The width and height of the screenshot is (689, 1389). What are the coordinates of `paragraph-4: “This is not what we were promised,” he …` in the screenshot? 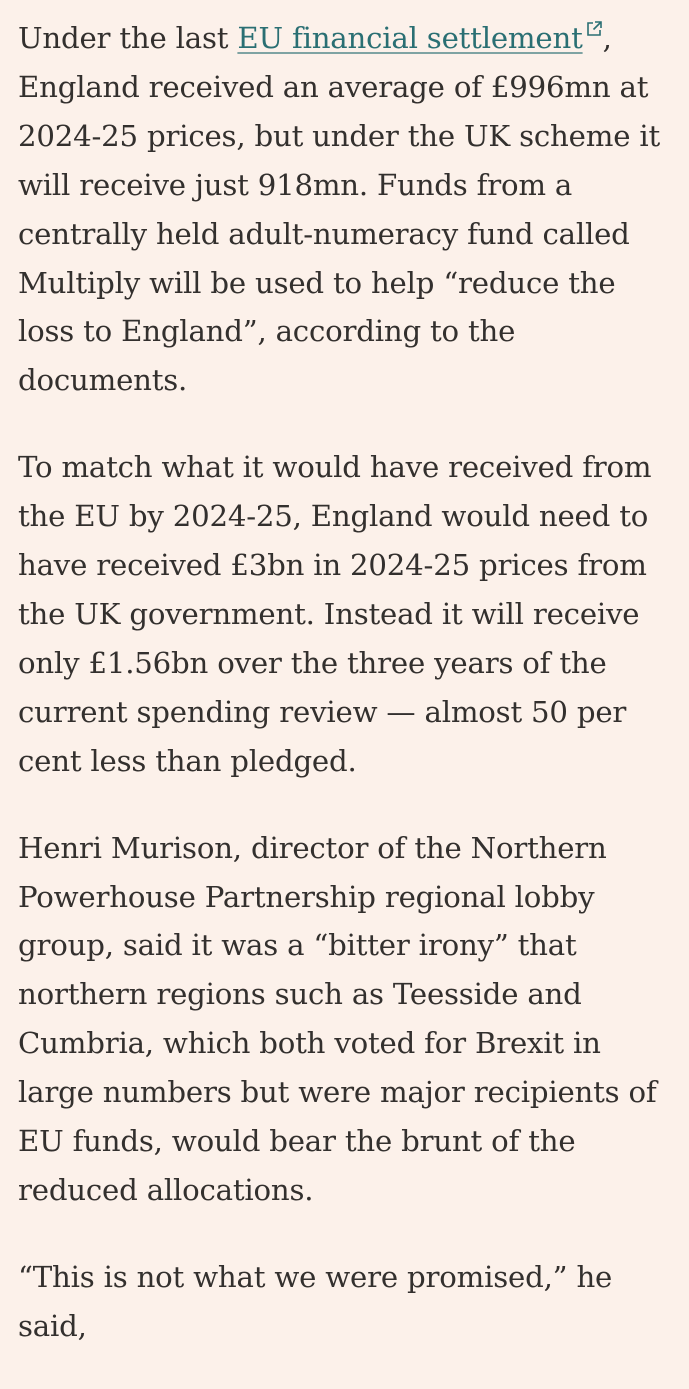 It's located at (315, 1301).